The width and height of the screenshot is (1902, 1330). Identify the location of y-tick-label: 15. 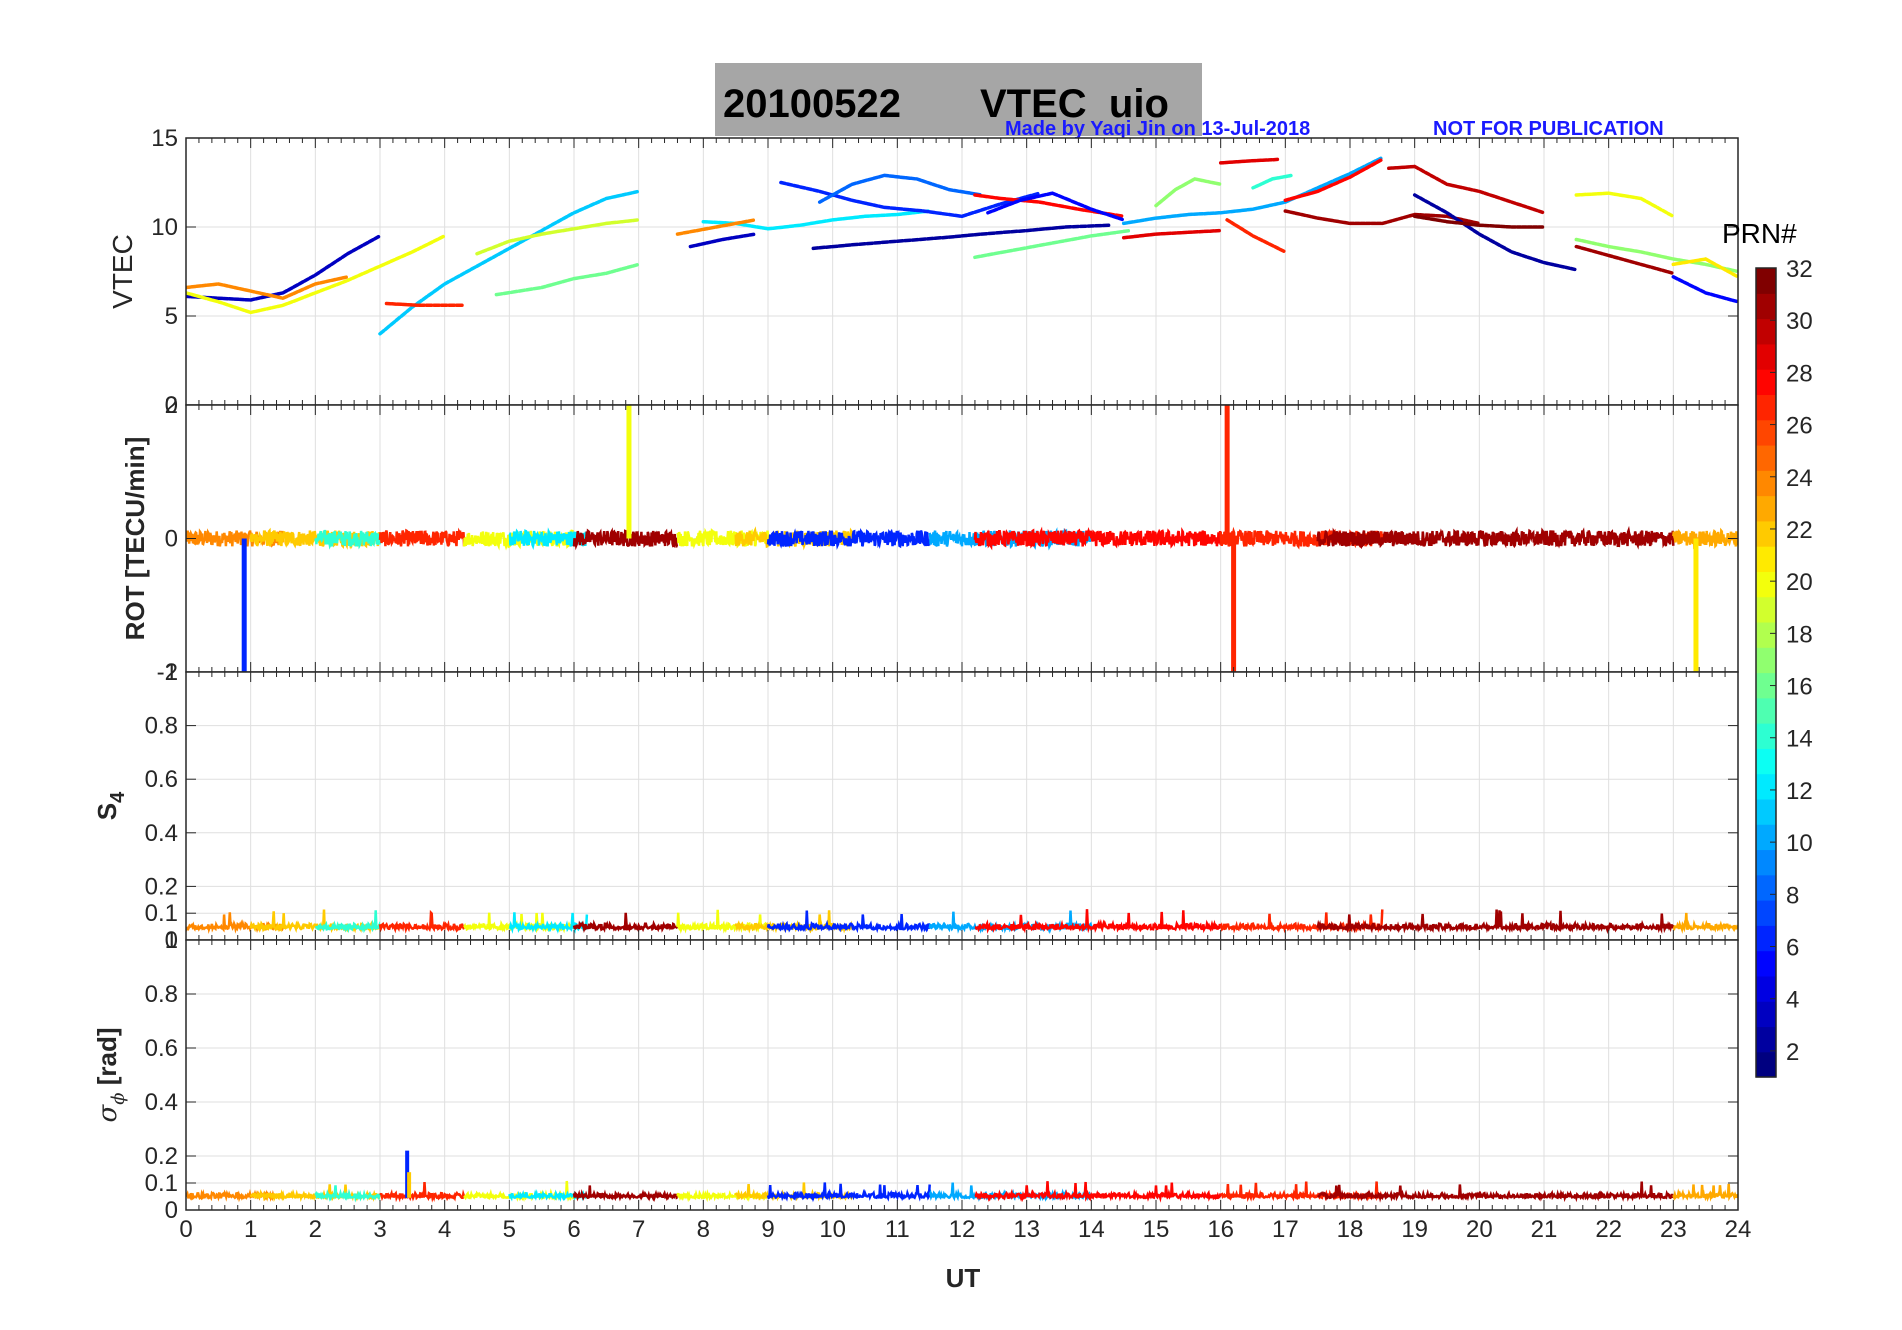
(164, 138).